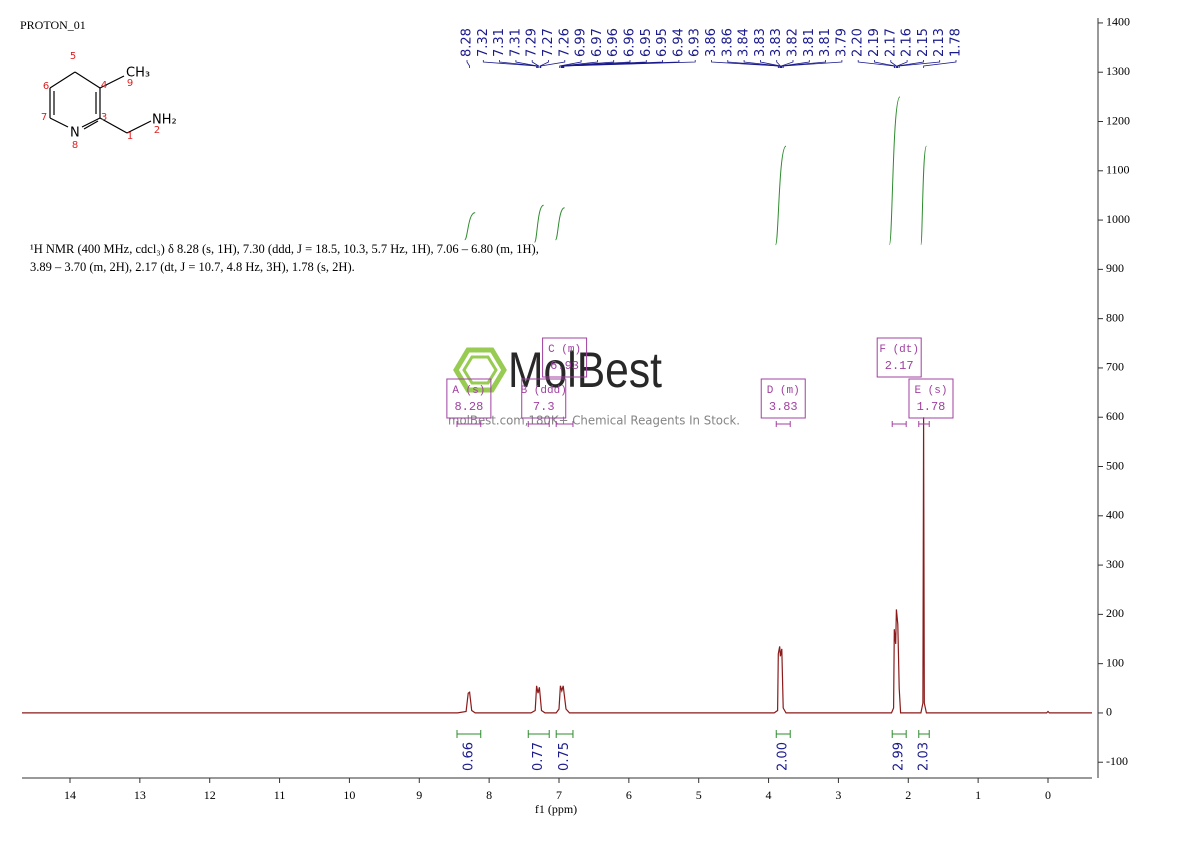  What do you see at coordinates (1115, 317) in the screenshot?
I see `y-tick-label: 800` at bounding box center [1115, 317].